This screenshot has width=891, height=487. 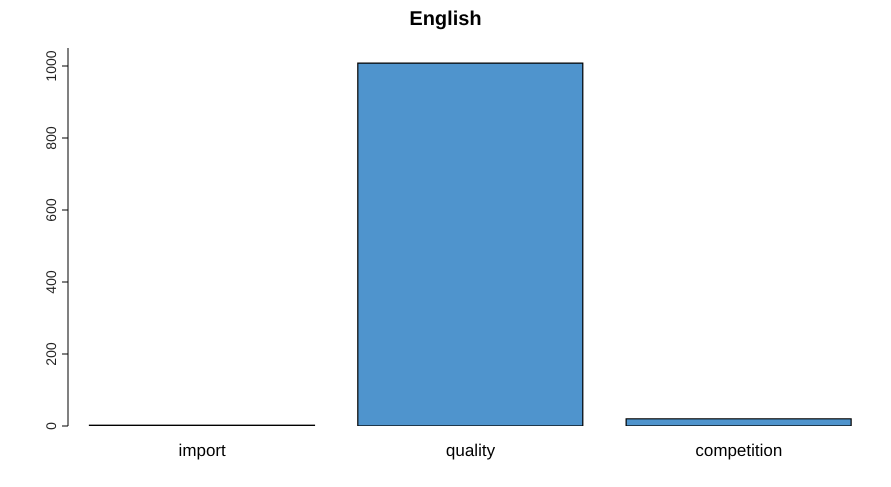 What do you see at coordinates (51, 426) in the screenshot?
I see `y-tick-label: 0` at bounding box center [51, 426].